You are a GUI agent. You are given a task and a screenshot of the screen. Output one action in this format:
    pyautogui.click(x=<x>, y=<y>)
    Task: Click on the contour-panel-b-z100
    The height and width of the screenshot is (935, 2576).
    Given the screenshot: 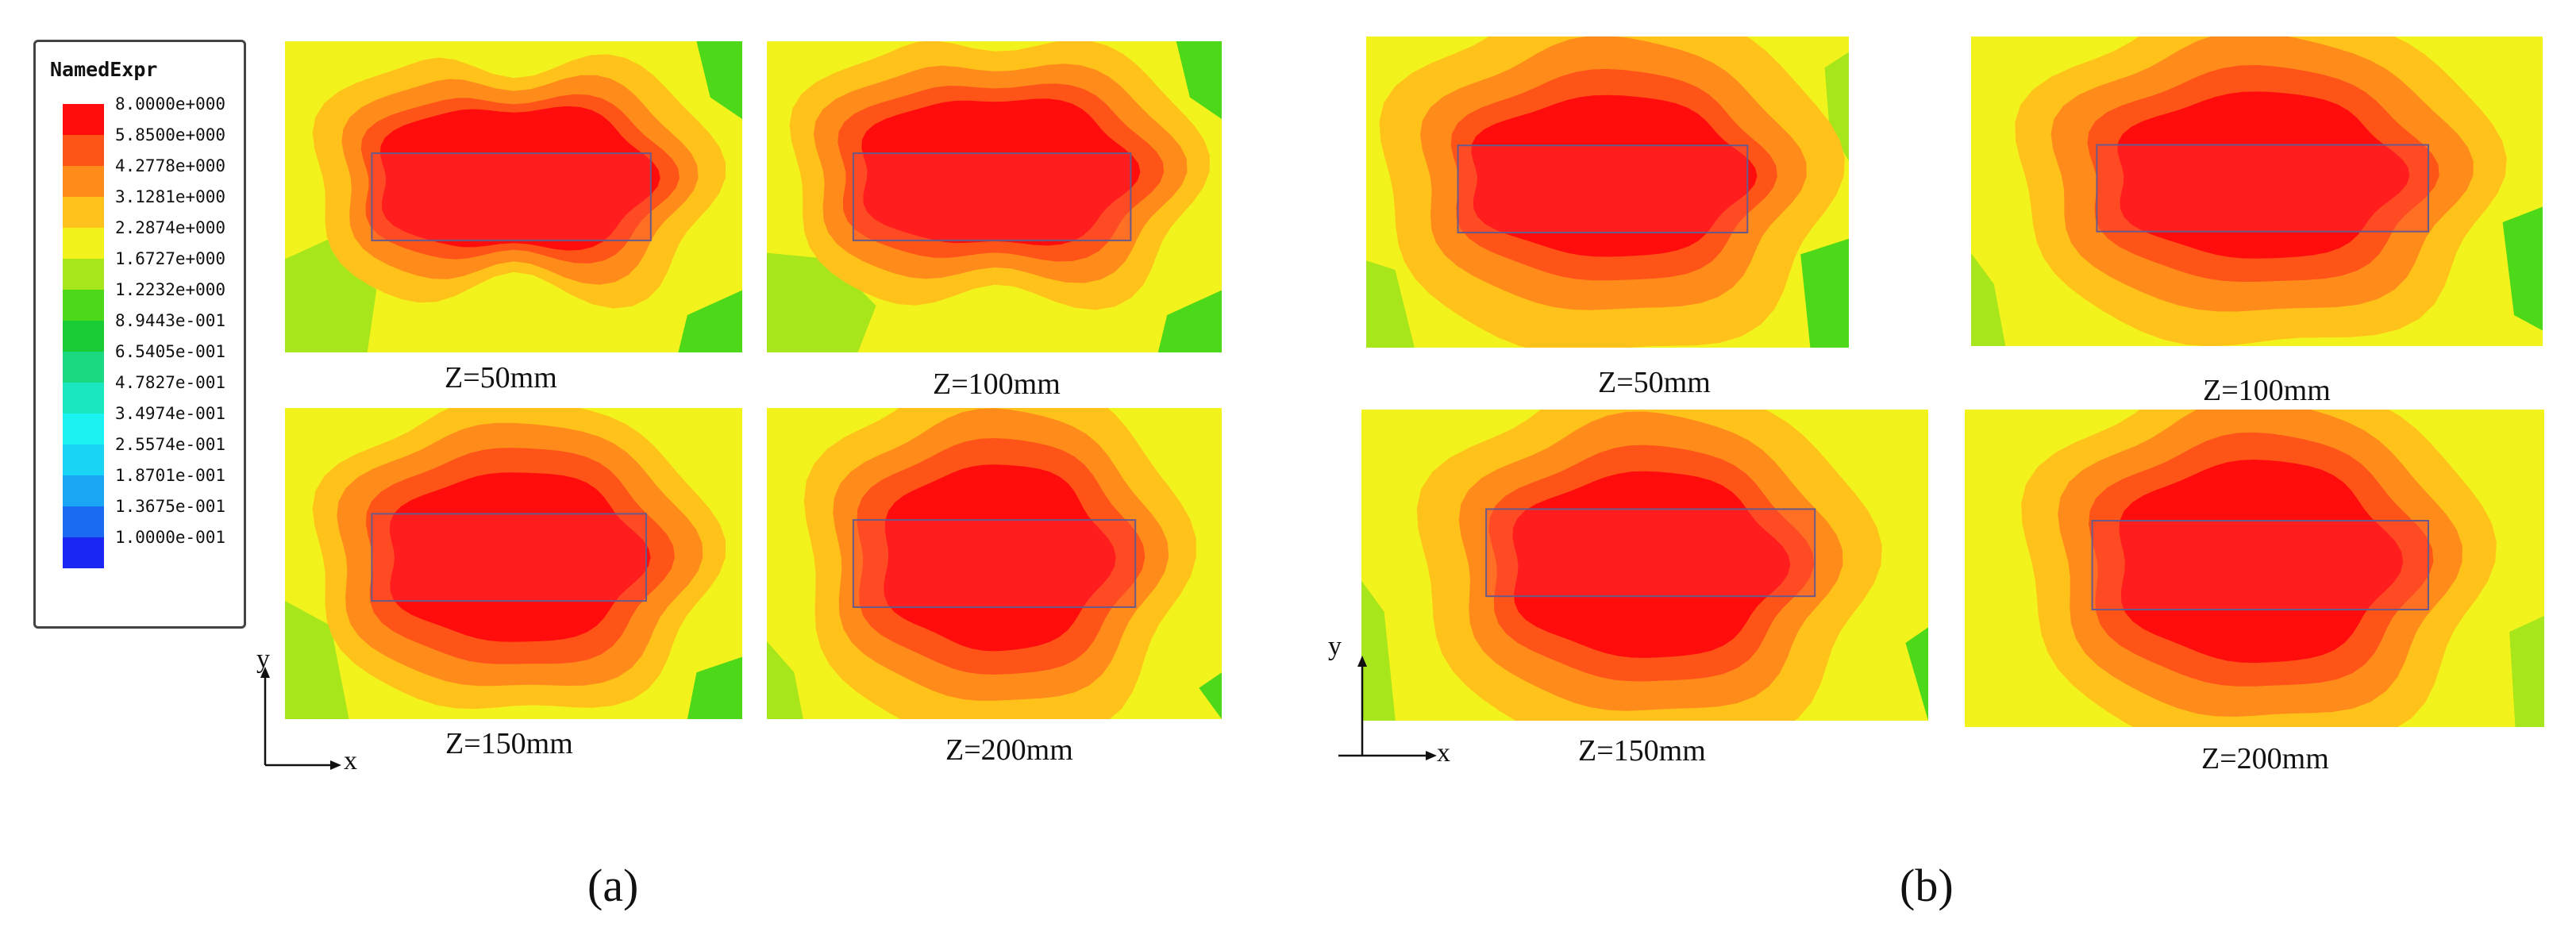 What is the action you would take?
    pyautogui.click(x=2257, y=191)
    